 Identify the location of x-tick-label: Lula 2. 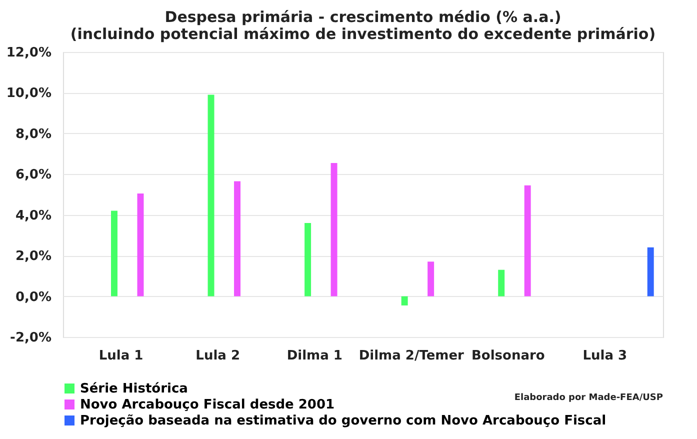
(218, 356).